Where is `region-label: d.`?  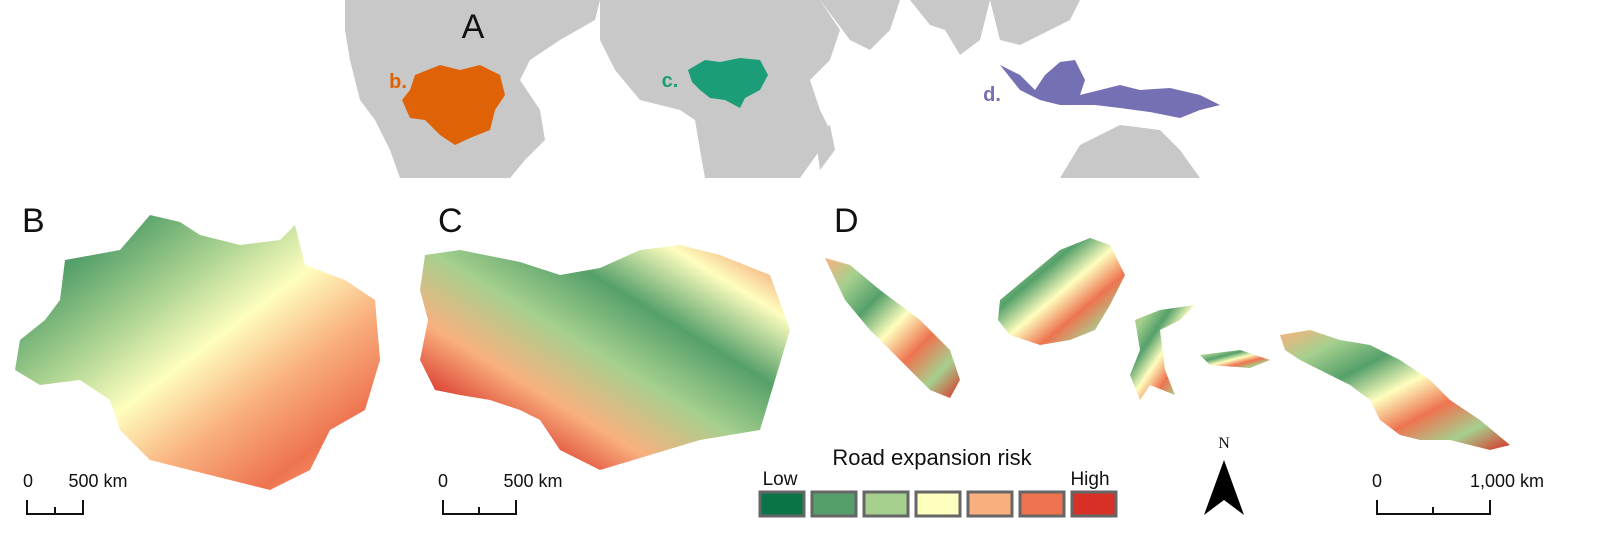 region-label: d. is located at coordinates (992, 95).